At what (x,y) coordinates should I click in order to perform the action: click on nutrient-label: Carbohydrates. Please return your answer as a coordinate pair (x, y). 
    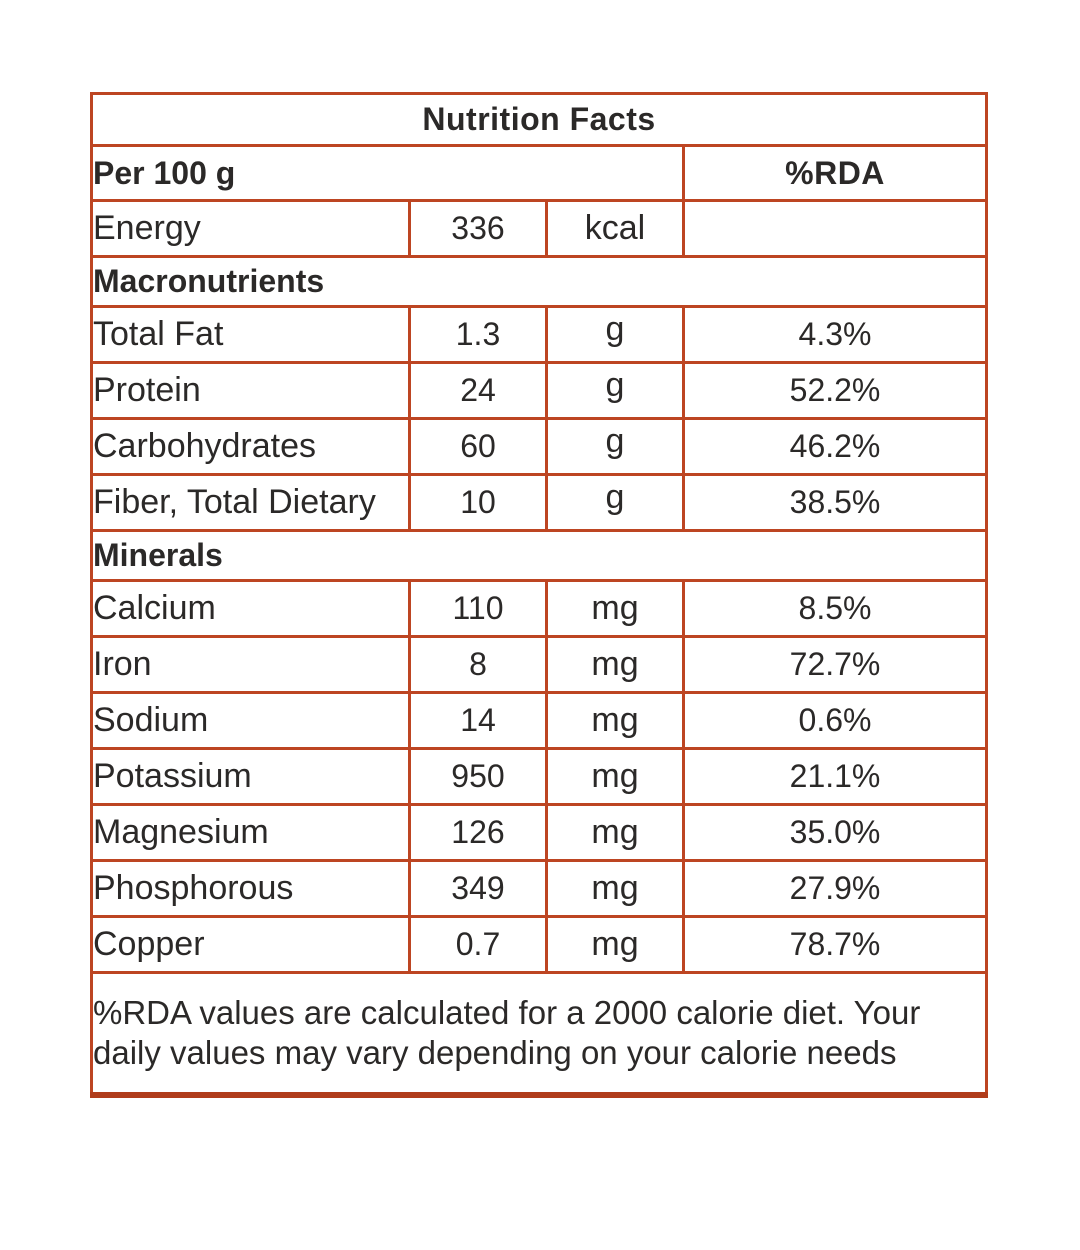
    Looking at the image, I should click on (250, 446).